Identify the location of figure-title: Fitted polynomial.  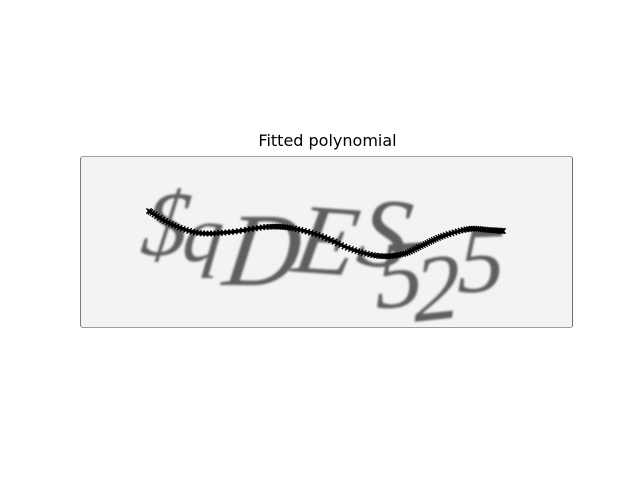
(327, 140).